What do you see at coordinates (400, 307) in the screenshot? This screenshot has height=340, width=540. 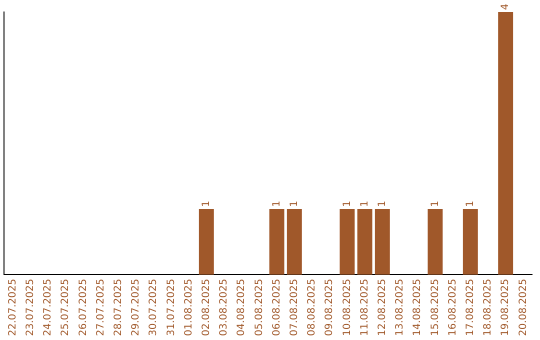 I see `x-tick-label: 13.08.2025` at bounding box center [400, 307].